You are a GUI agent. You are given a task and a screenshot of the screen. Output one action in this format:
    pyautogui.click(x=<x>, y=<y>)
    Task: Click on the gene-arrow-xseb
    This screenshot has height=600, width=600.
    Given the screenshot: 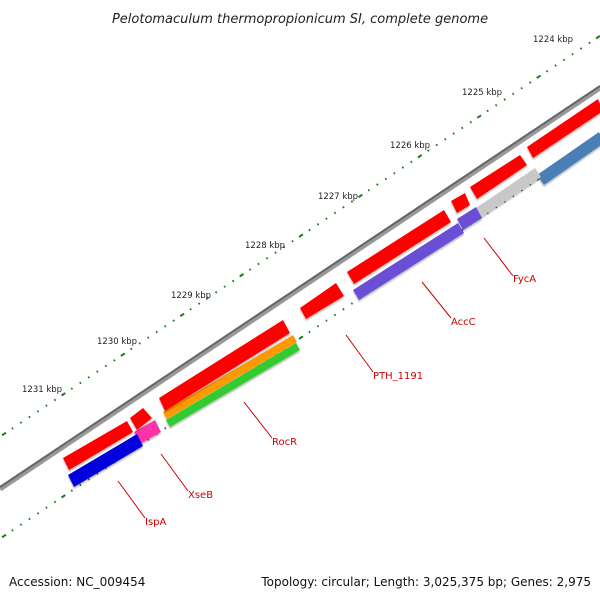 What is the action you would take?
    pyautogui.click(x=141, y=419)
    